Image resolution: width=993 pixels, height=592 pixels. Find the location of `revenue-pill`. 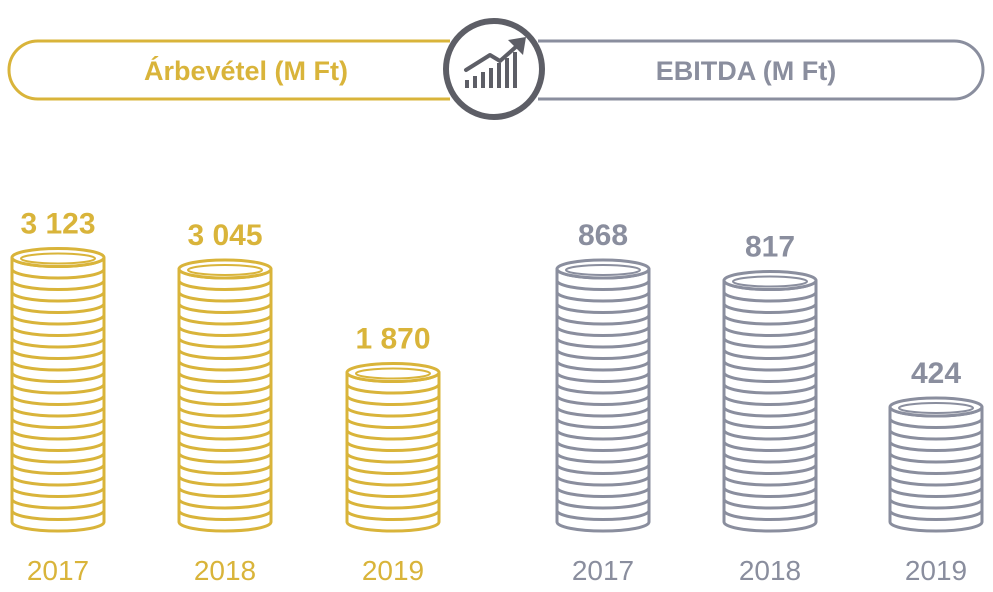

revenue-pill is located at coordinates (228, 70).